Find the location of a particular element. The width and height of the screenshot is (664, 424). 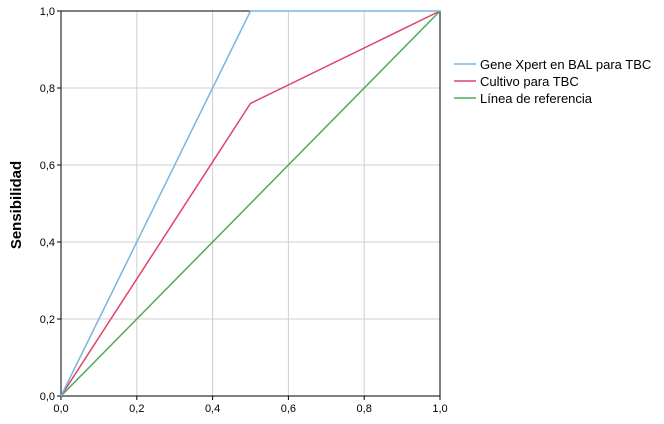

y-tick-label: 1,0 is located at coordinates (47, 12).